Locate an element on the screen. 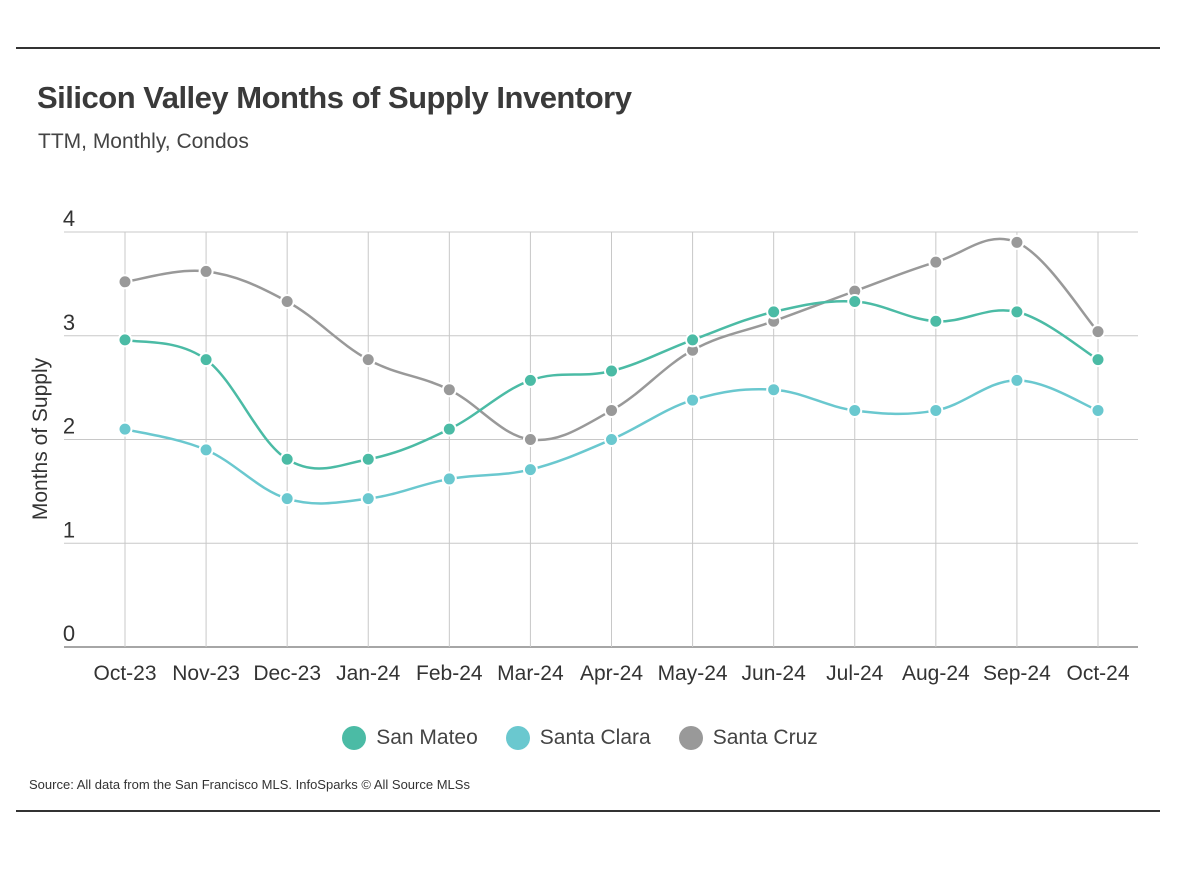 The image size is (1178, 882). x-tick-label: Feb-24 is located at coordinates (449, 673).